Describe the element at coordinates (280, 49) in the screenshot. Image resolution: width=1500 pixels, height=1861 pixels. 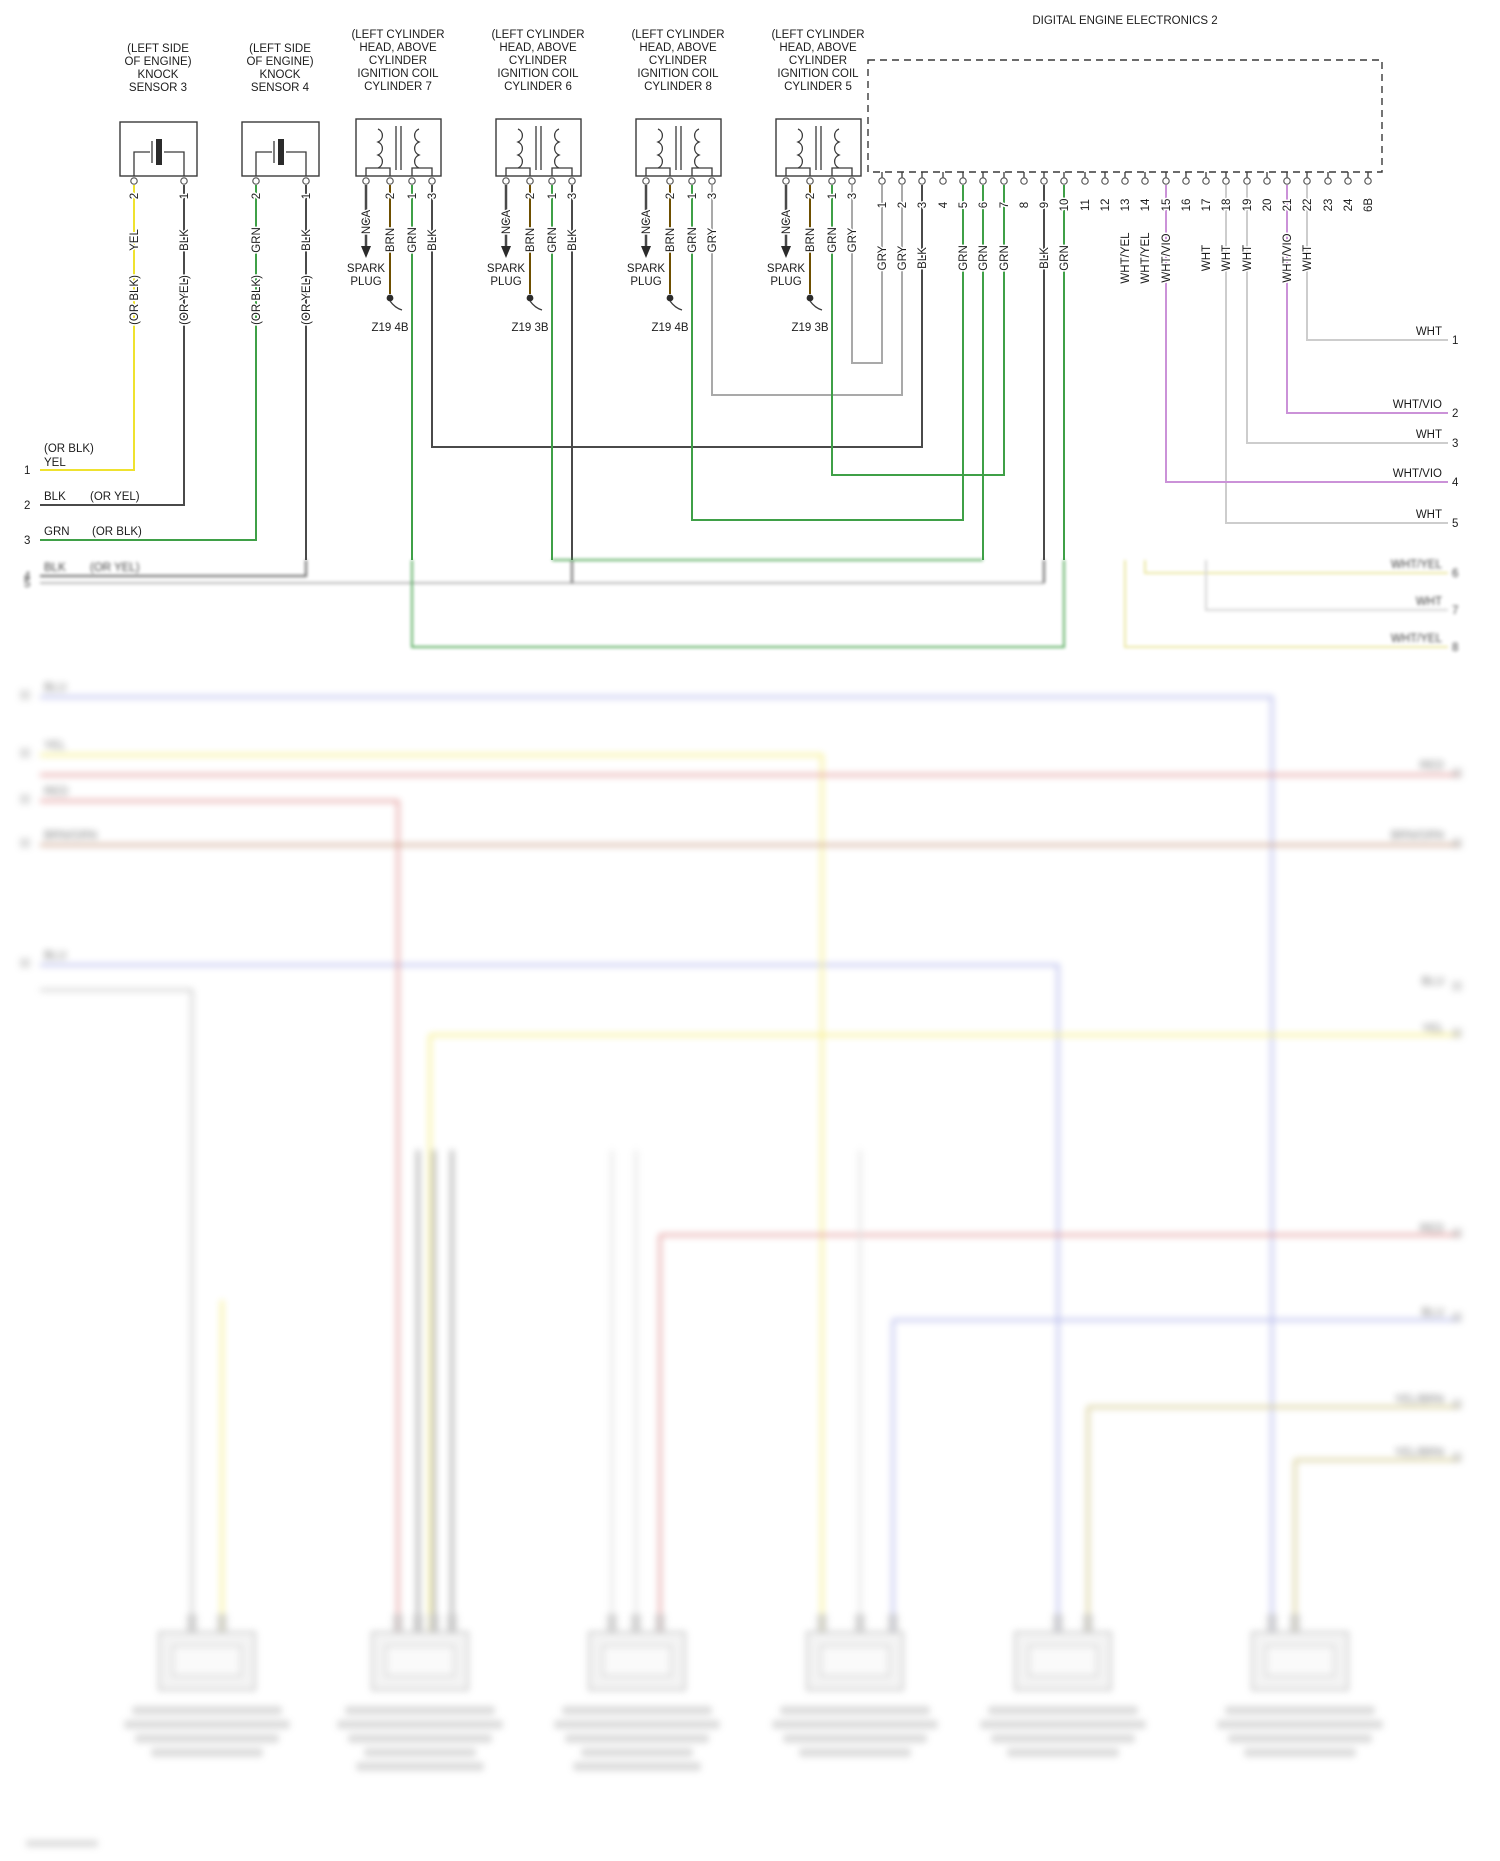
I see `component-label: (LEFT SIDE` at that location.